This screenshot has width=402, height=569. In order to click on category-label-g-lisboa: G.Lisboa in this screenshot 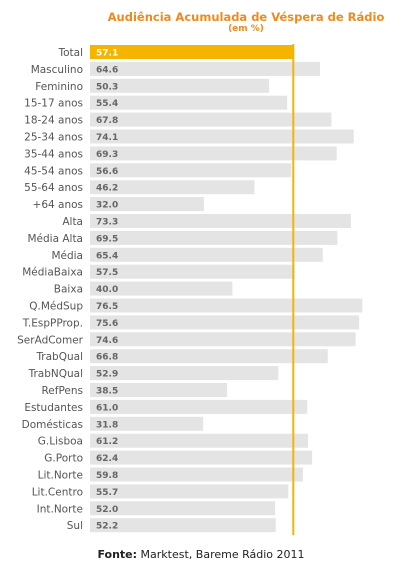, I will do `click(60, 442)`.